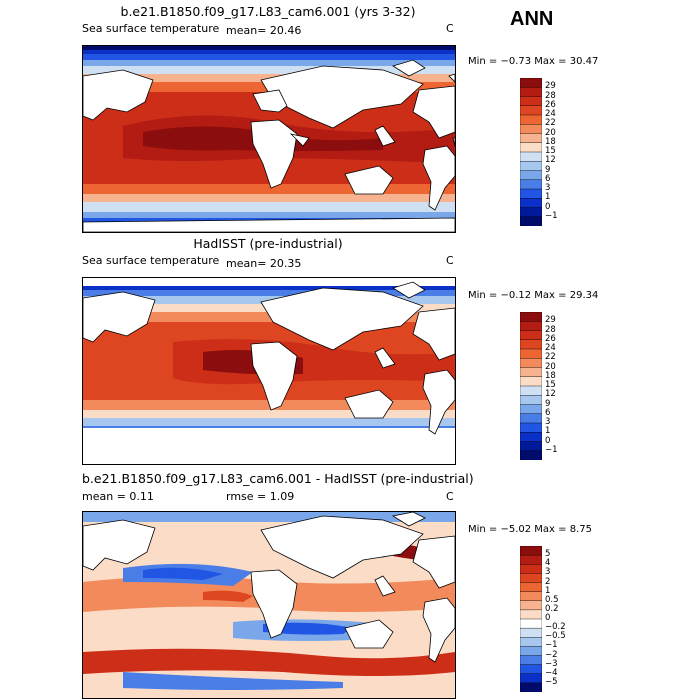  I want to click on colorbar-tick-label: 2, so click(548, 581).